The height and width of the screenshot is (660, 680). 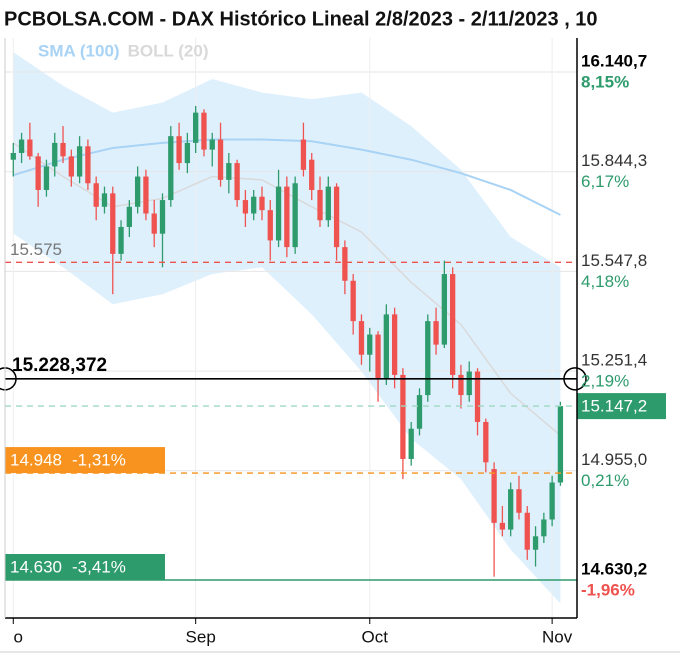 I want to click on y-tick-label: 16.140,7, so click(x=614, y=61).